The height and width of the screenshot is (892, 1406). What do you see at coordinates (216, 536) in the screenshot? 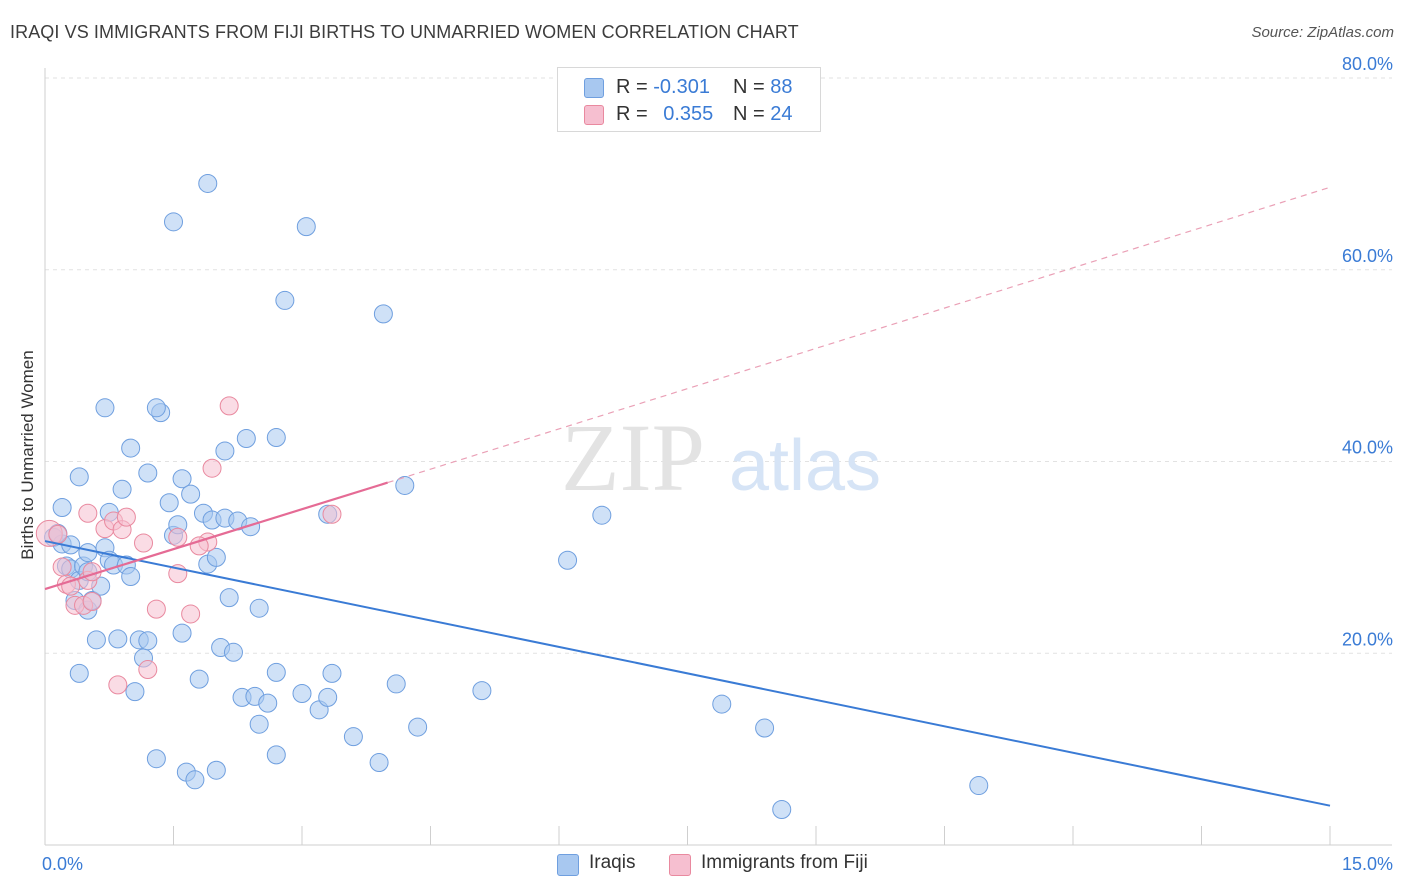
I see `fiji-trend-line` at bounding box center [216, 536].